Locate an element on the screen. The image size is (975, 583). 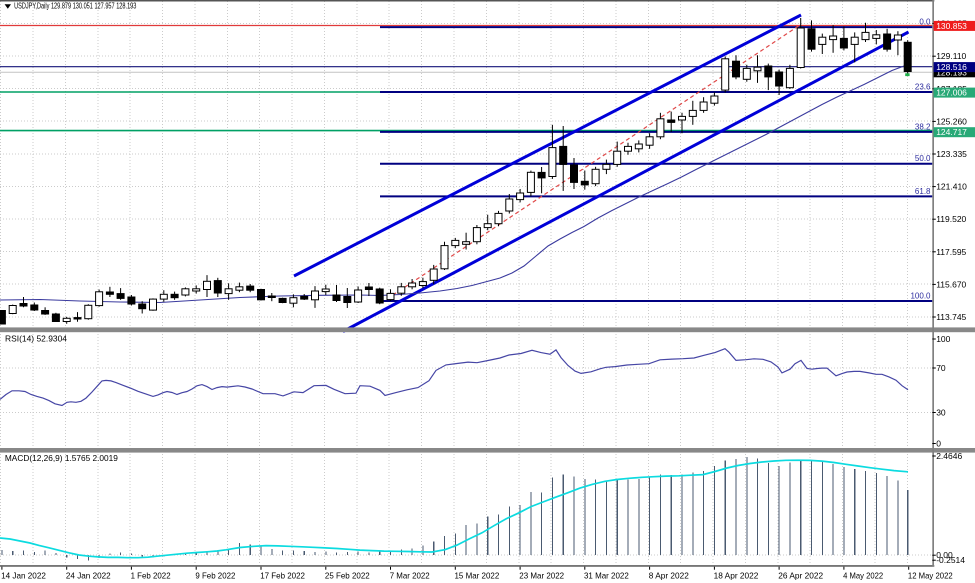
svg-text: 100.0 is located at coordinates (920, 296).